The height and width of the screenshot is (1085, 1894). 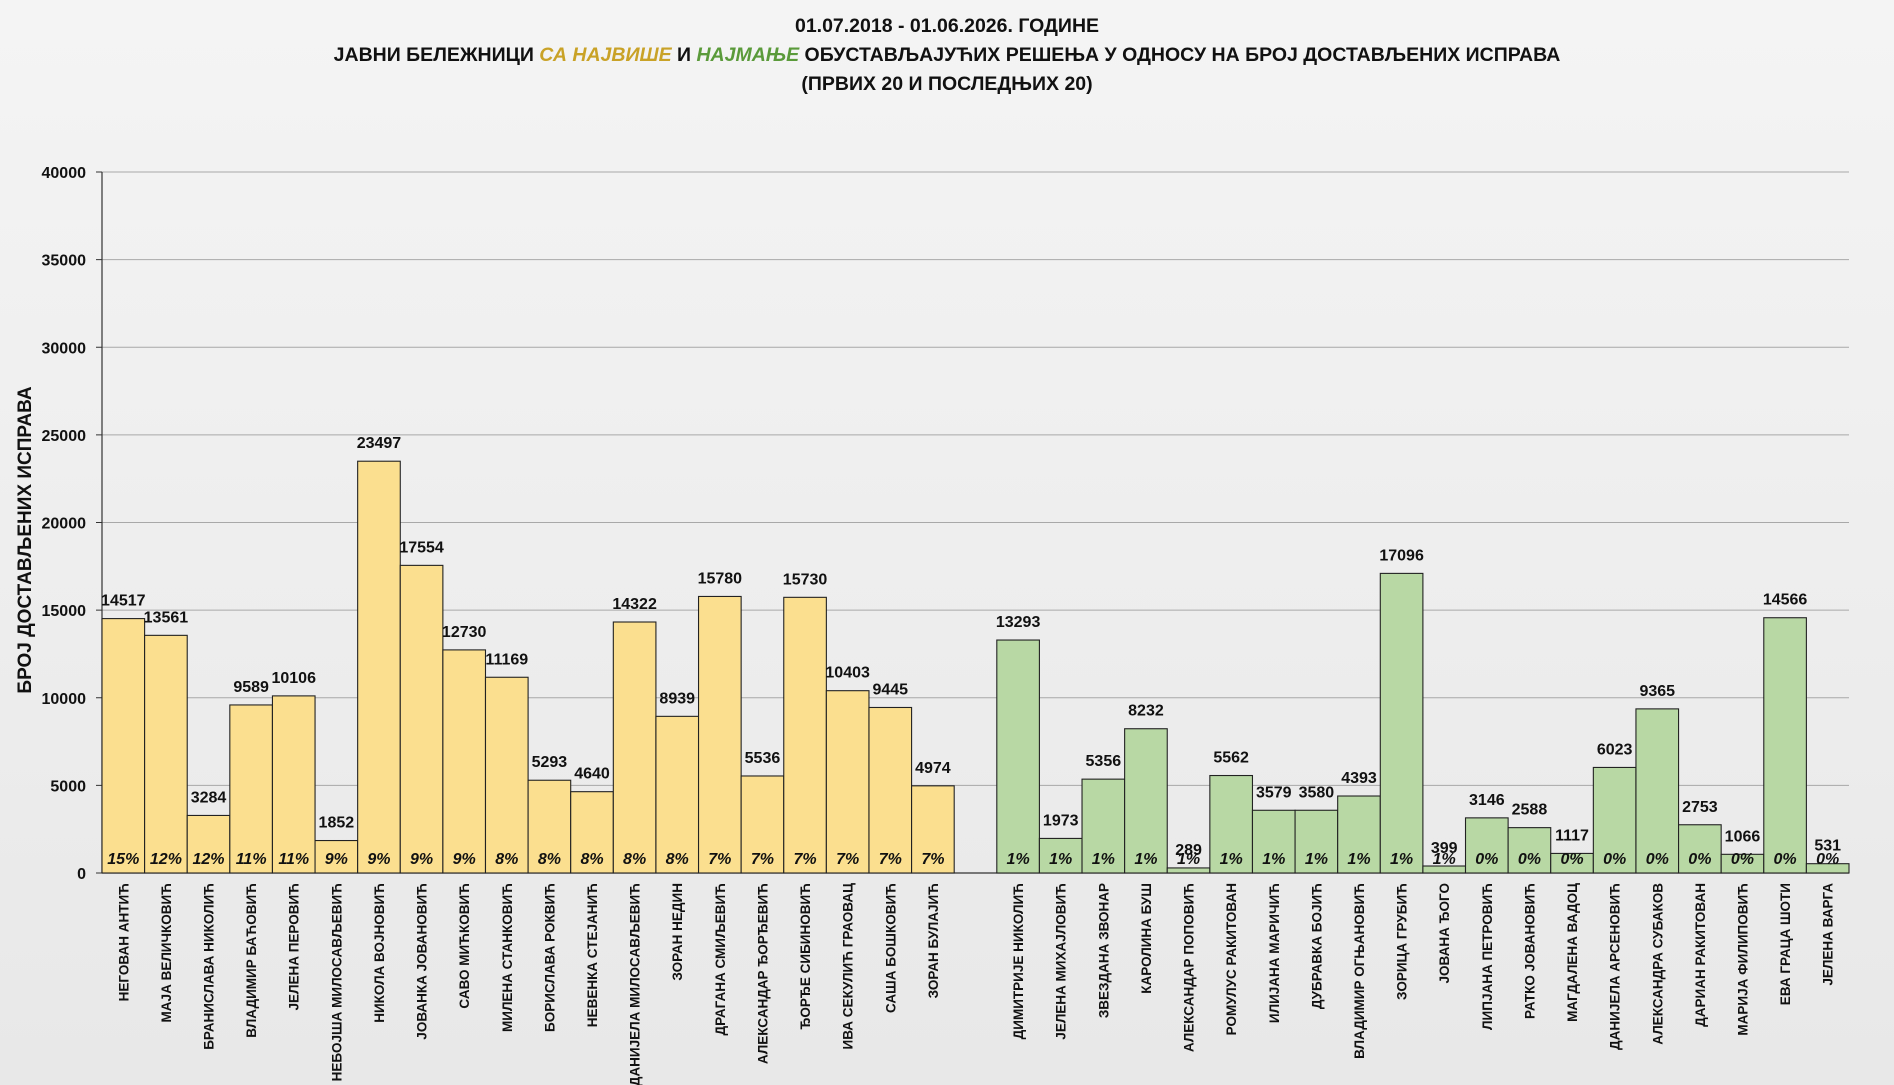 I want to click on value-label: 1066, so click(x=1743, y=836).